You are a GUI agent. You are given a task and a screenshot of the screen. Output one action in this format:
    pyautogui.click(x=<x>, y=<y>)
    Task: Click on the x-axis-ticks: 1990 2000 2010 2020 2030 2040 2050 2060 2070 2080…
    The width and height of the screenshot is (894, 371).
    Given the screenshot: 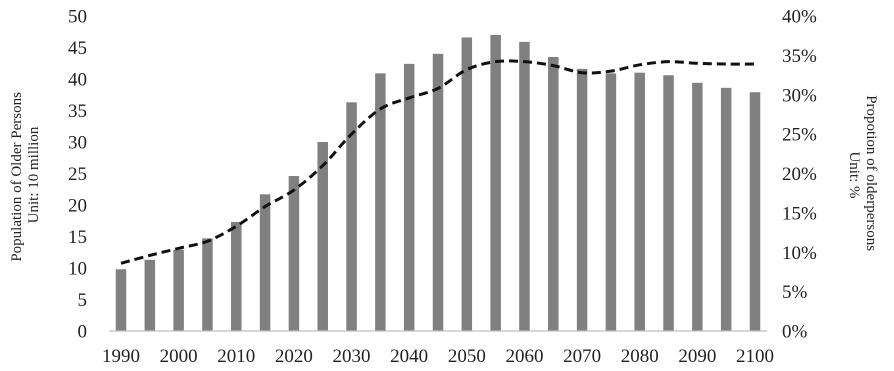 What is the action you would take?
    pyautogui.click(x=438, y=356)
    